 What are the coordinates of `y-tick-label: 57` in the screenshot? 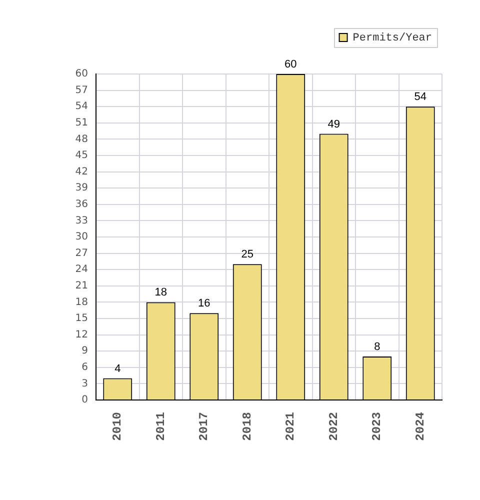 It's located at (81, 90).